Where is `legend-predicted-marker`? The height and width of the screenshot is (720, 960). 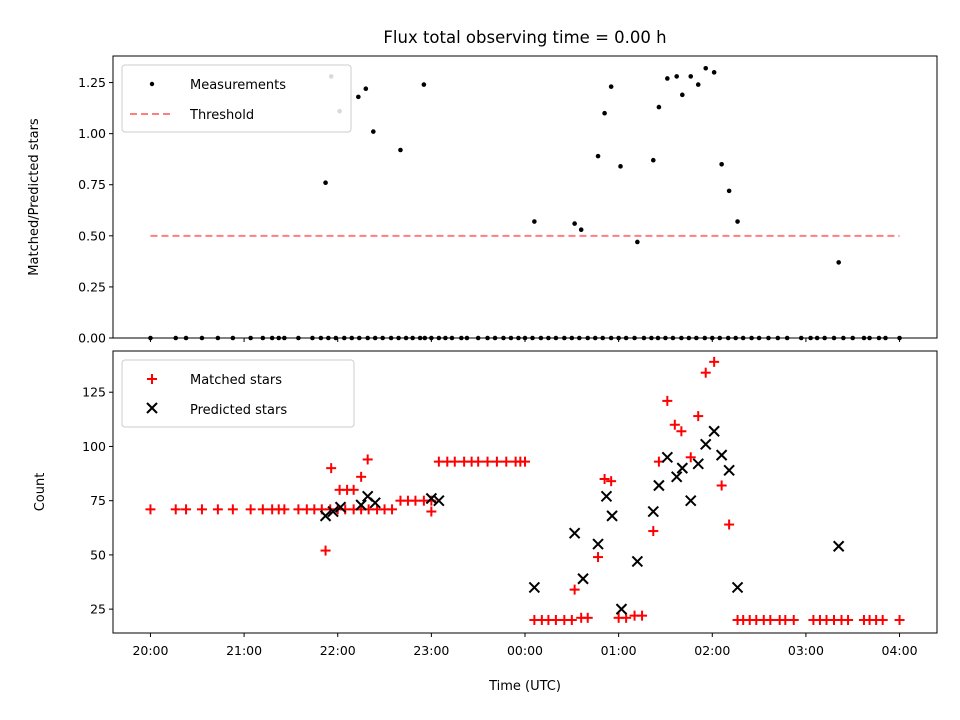
legend-predicted-marker is located at coordinates (152, 408).